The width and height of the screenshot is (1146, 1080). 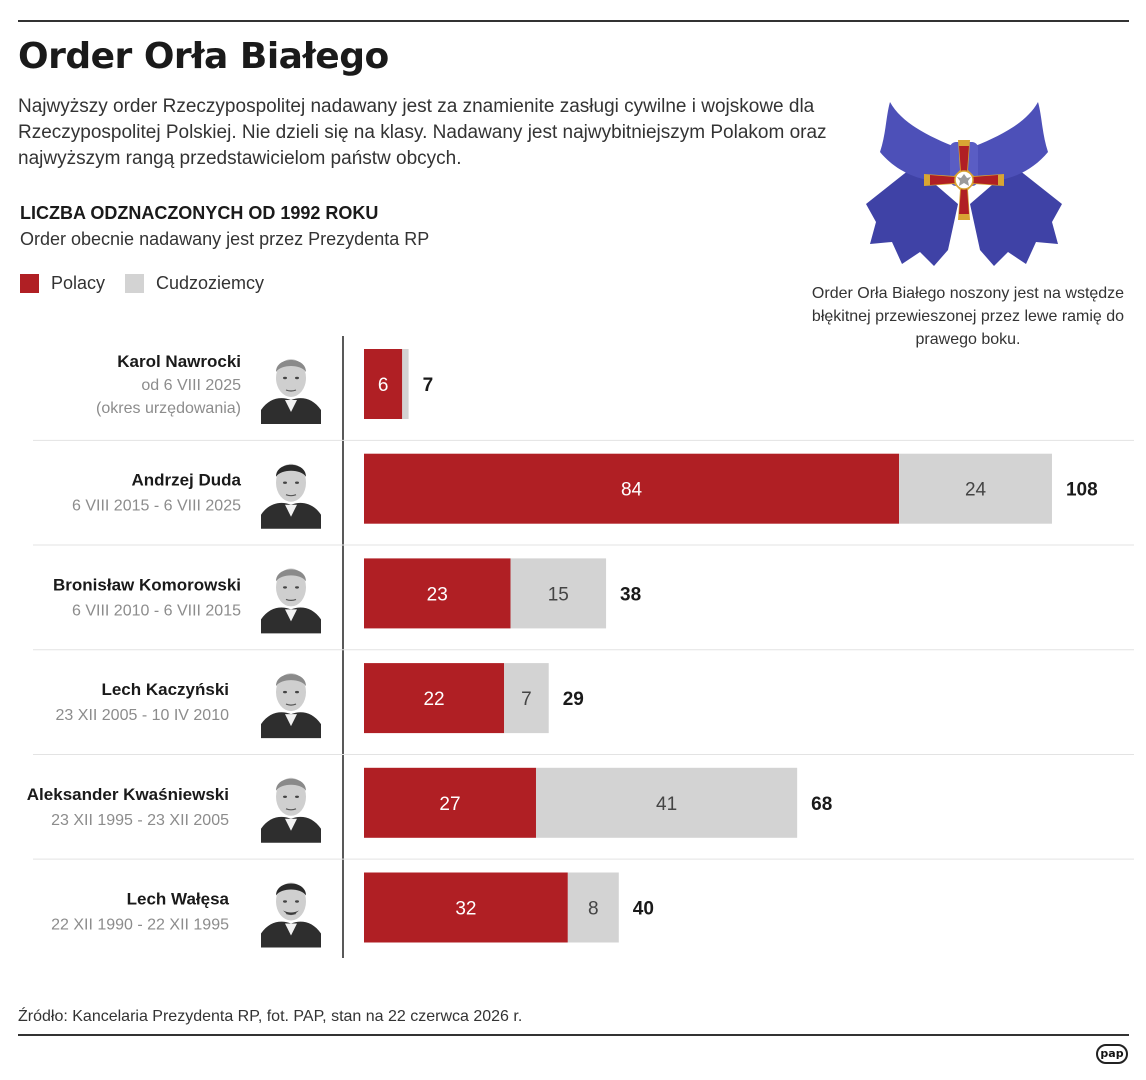 I want to click on bar-value-label: 27, so click(x=449, y=804).